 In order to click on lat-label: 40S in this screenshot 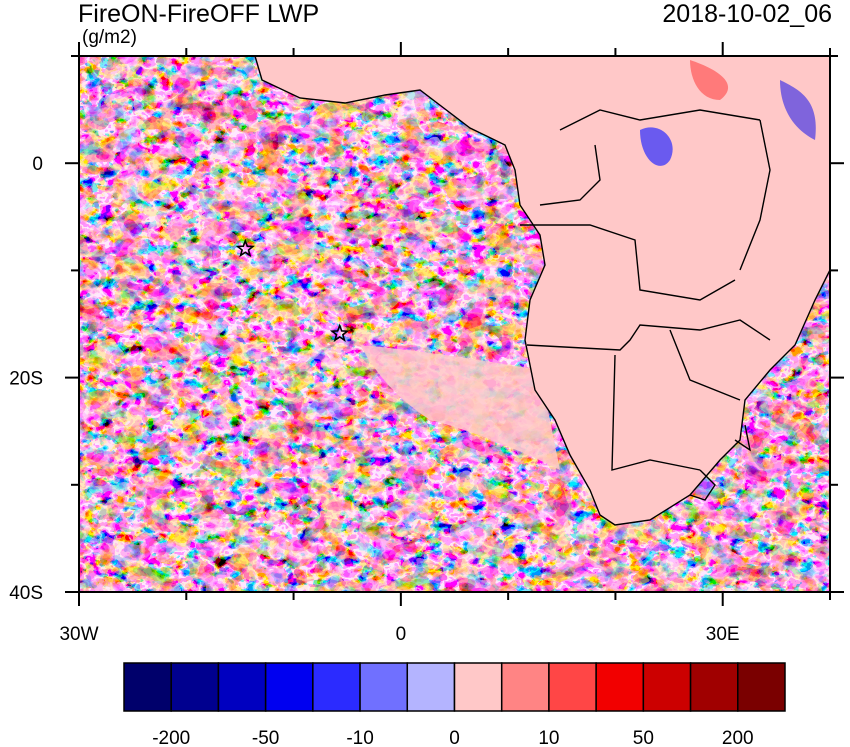, I will do `click(26, 593)`.